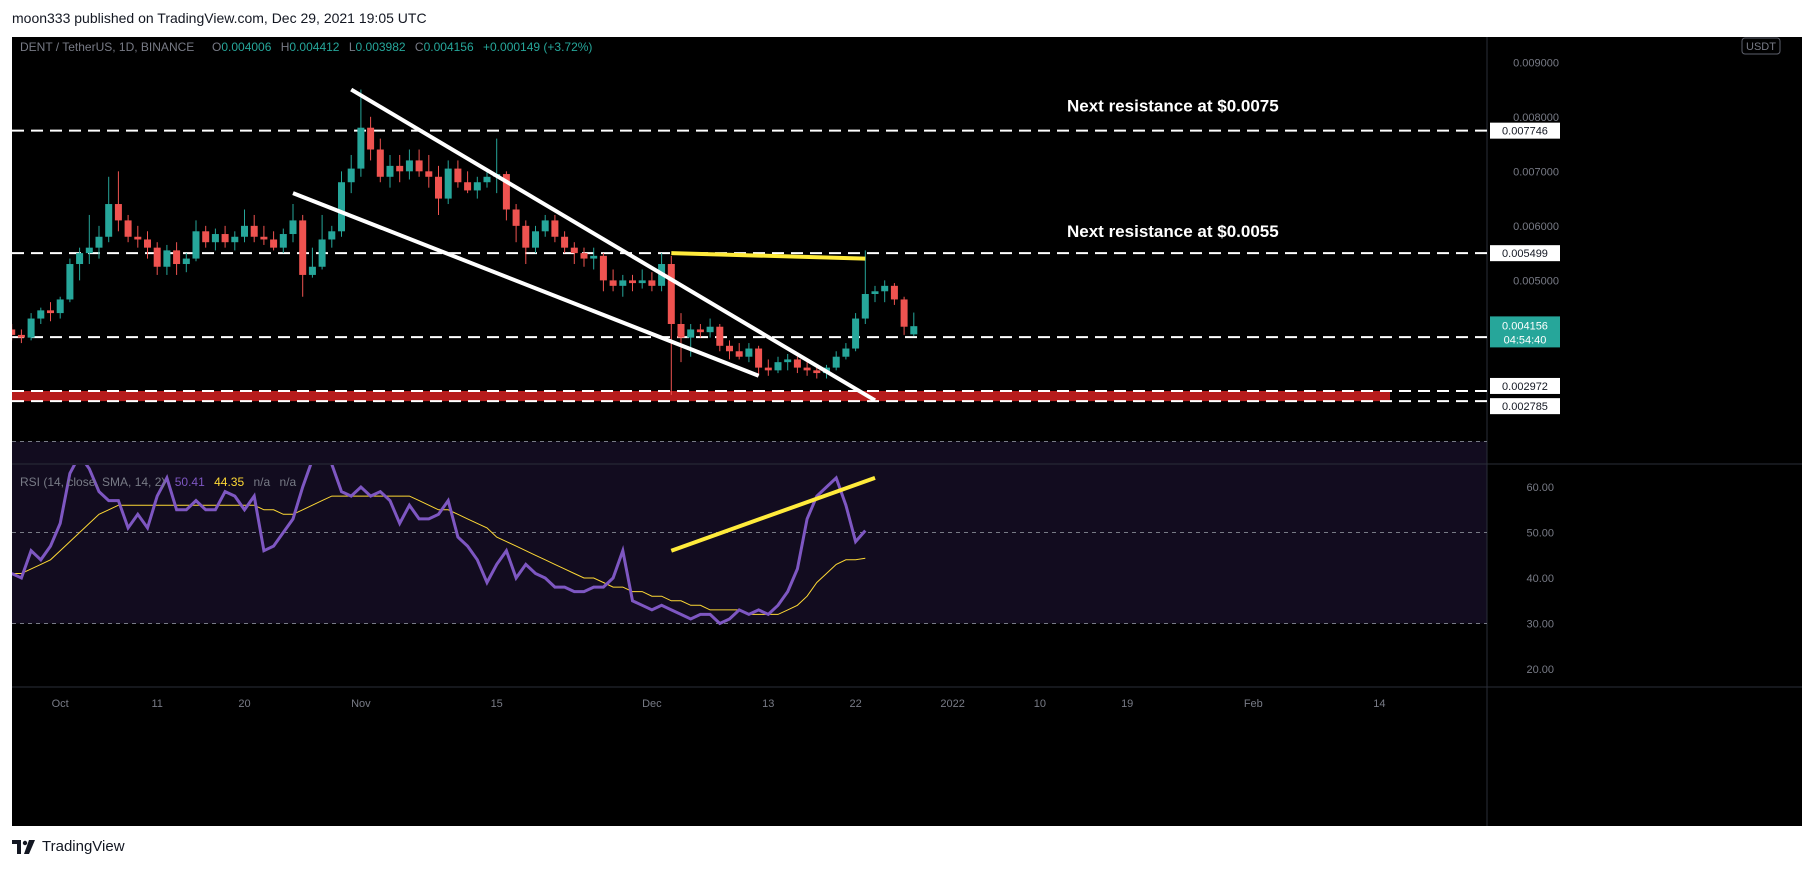 The image size is (1813, 870). I want to click on rsi-na-1: n/a, so click(261, 482).